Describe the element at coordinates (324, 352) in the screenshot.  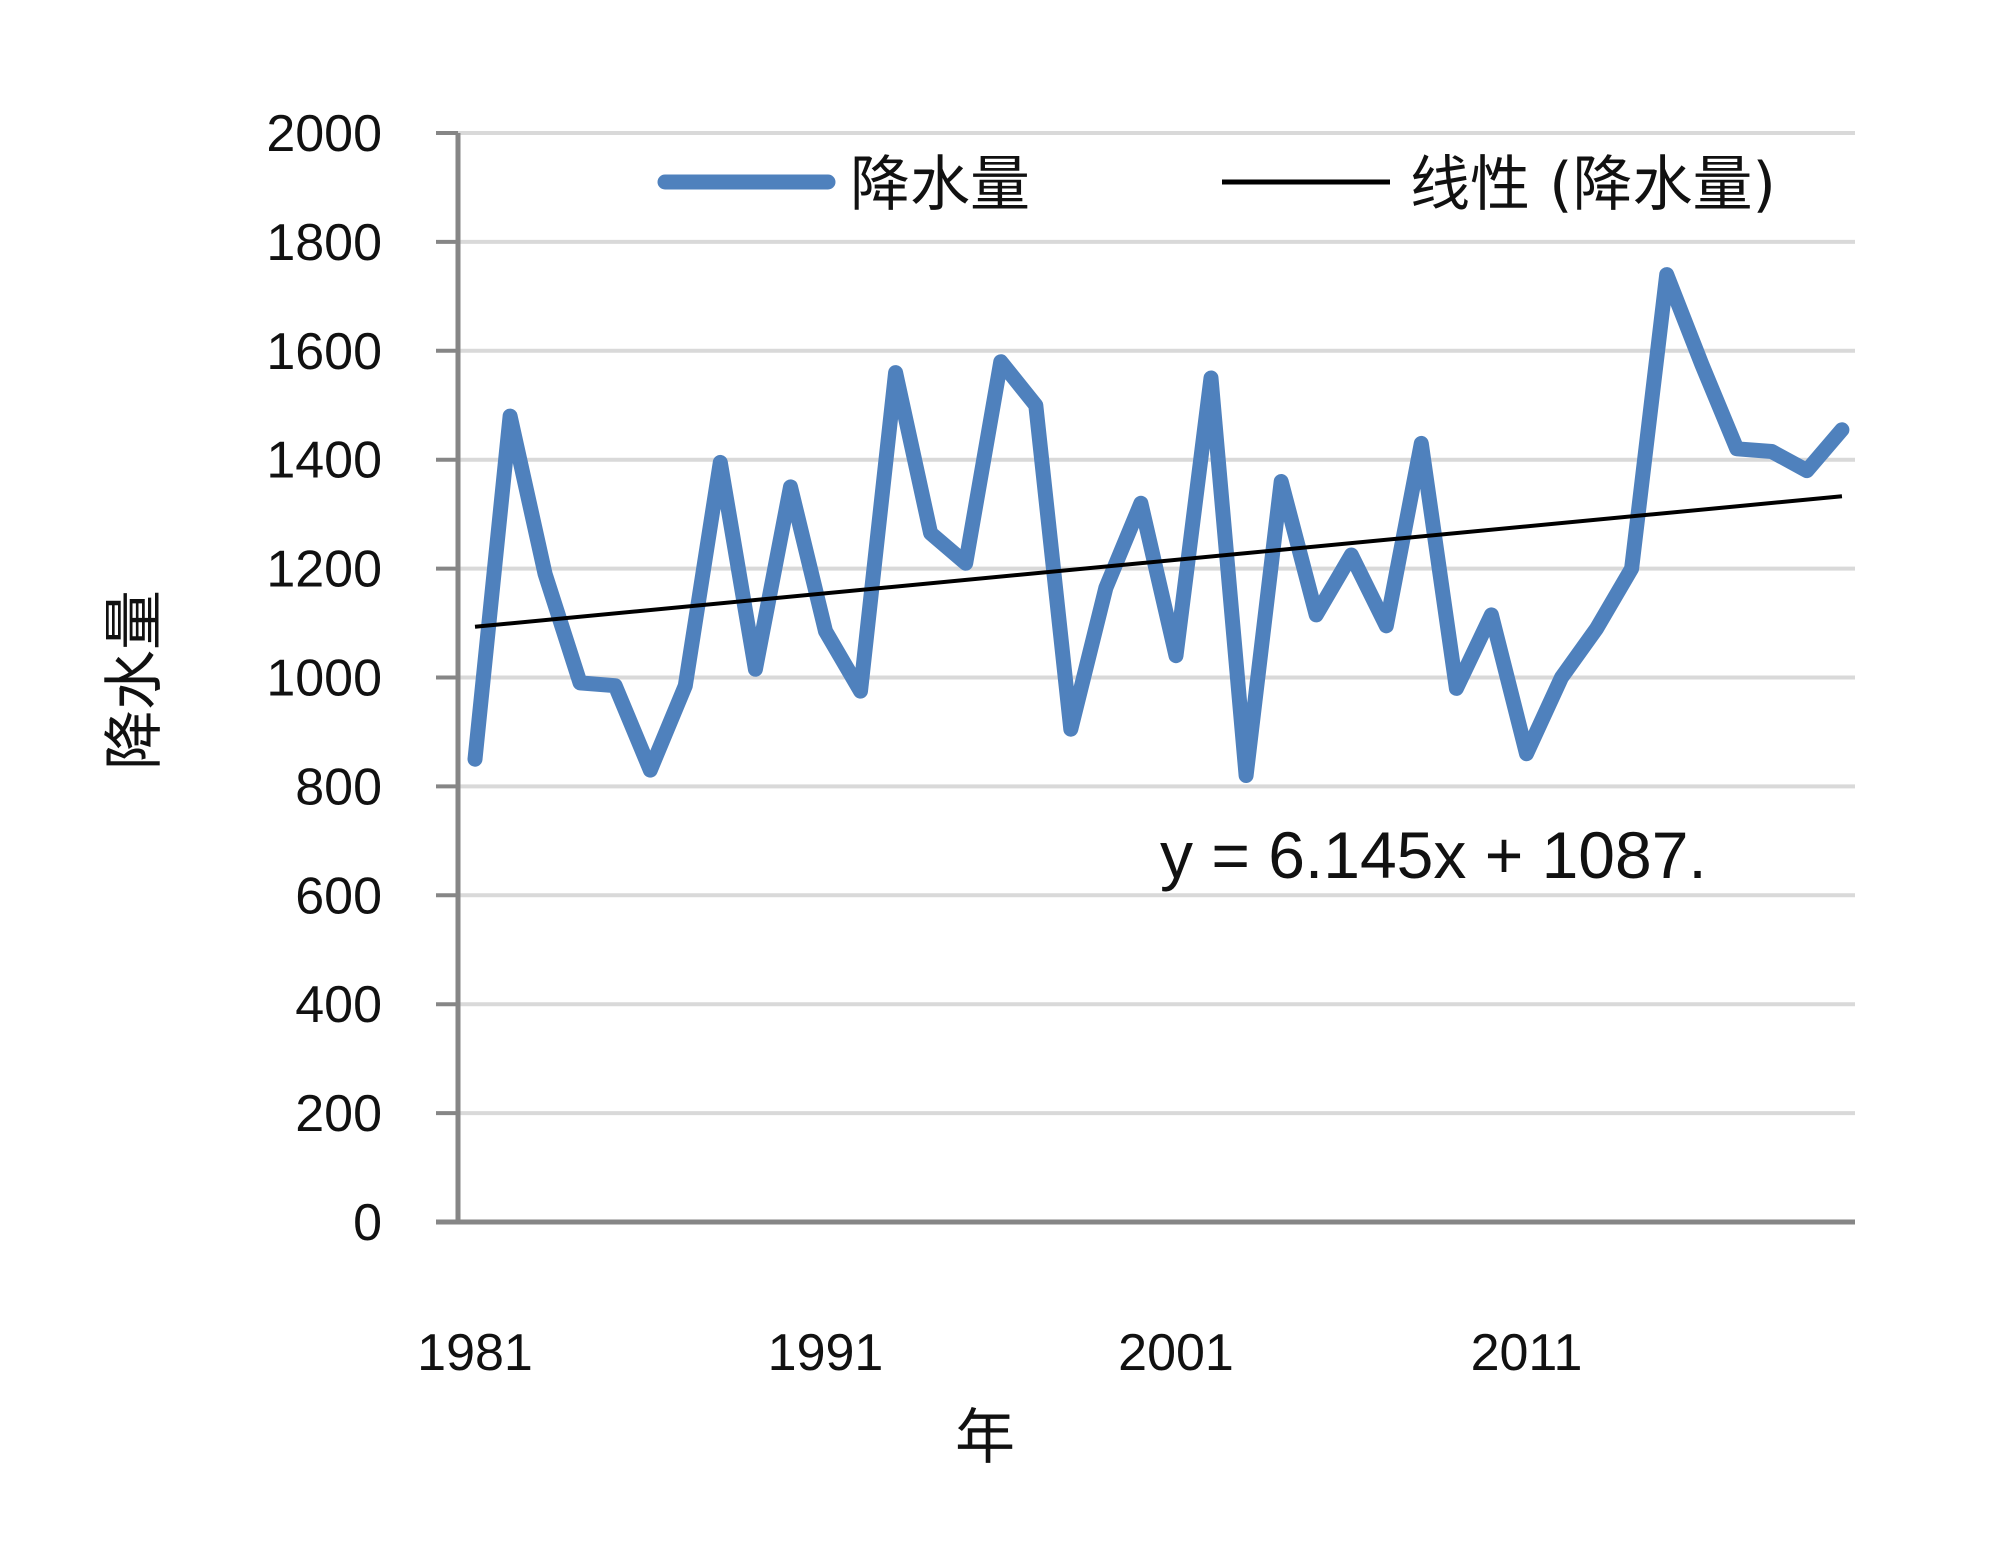
I see `y-tick-label-1600: 1600` at that location.